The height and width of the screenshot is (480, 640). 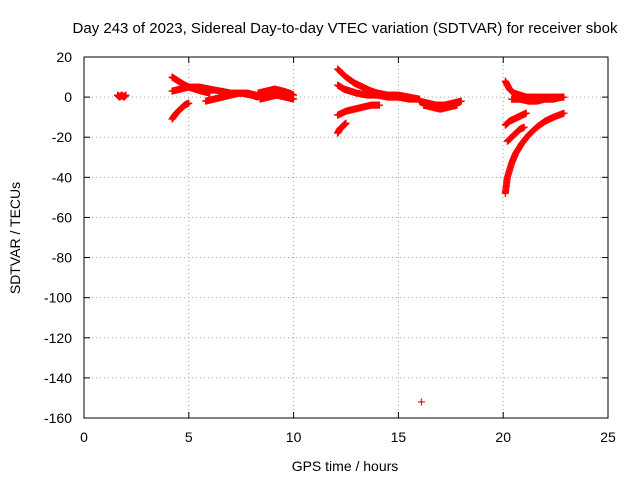 What do you see at coordinates (15, 238) in the screenshot?
I see `y-axis-label: SDTVAR / TECUs` at bounding box center [15, 238].